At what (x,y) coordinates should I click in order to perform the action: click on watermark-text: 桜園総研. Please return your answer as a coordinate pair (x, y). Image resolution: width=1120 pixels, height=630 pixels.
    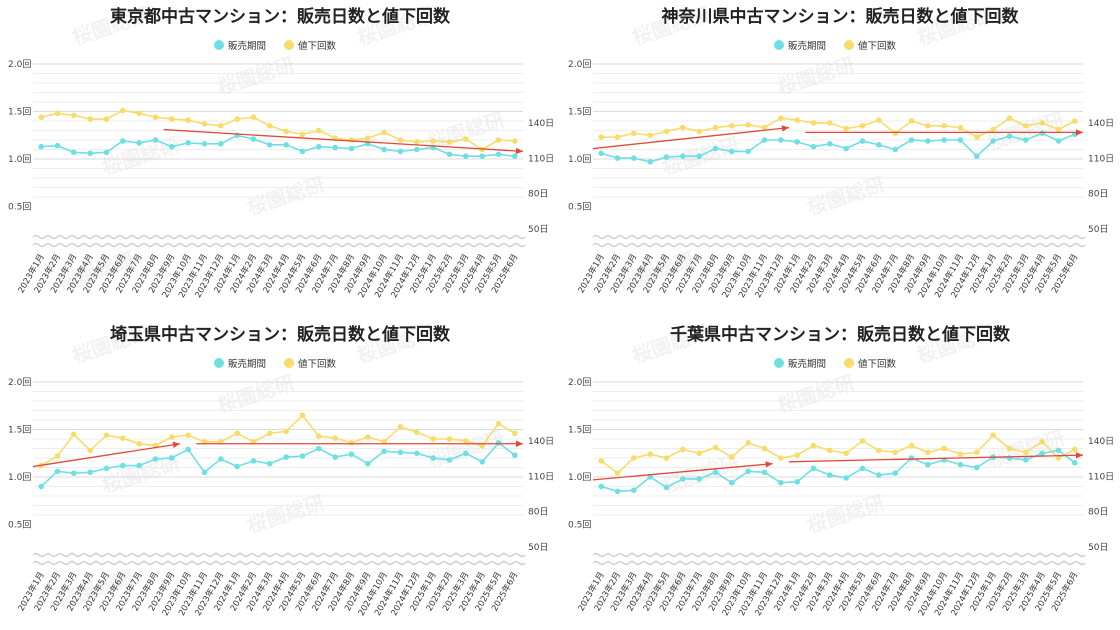
    Looking at the image, I should click on (1026, 131).